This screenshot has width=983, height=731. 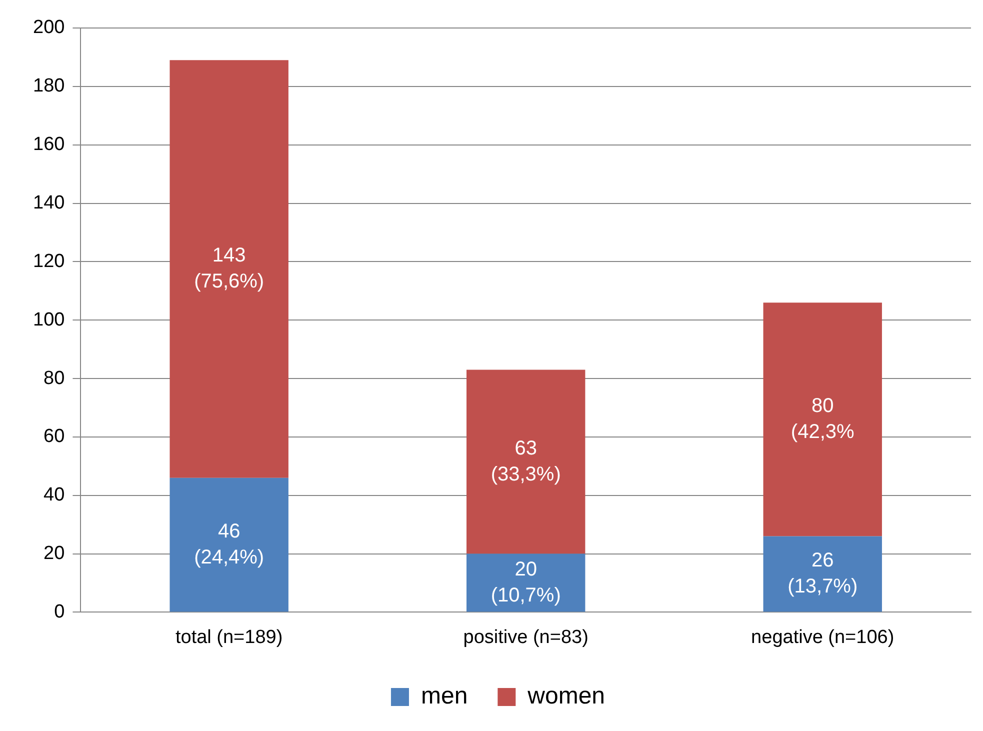 What do you see at coordinates (54, 553) in the screenshot?
I see `y-tick-label: 20` at bounding box center [54, 553].